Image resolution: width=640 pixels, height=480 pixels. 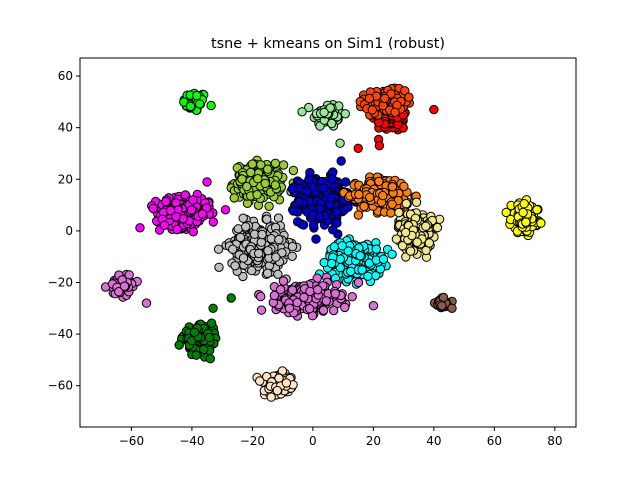 What do you see at coordinates (275, 384) in the screenshot?
I see `cluster-bisque` at bounding box center [275, 384].